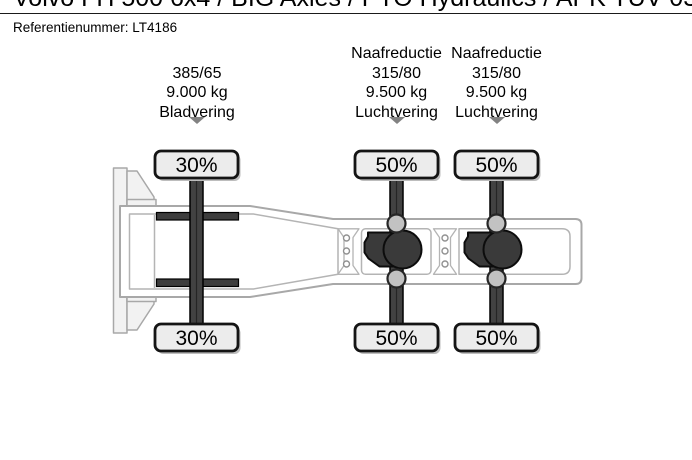 This screenshot has height=460, width=692. Describe the element at coordinates (197, 73) in the screenshot. I see `front-tire-size: 385/65` at that location.